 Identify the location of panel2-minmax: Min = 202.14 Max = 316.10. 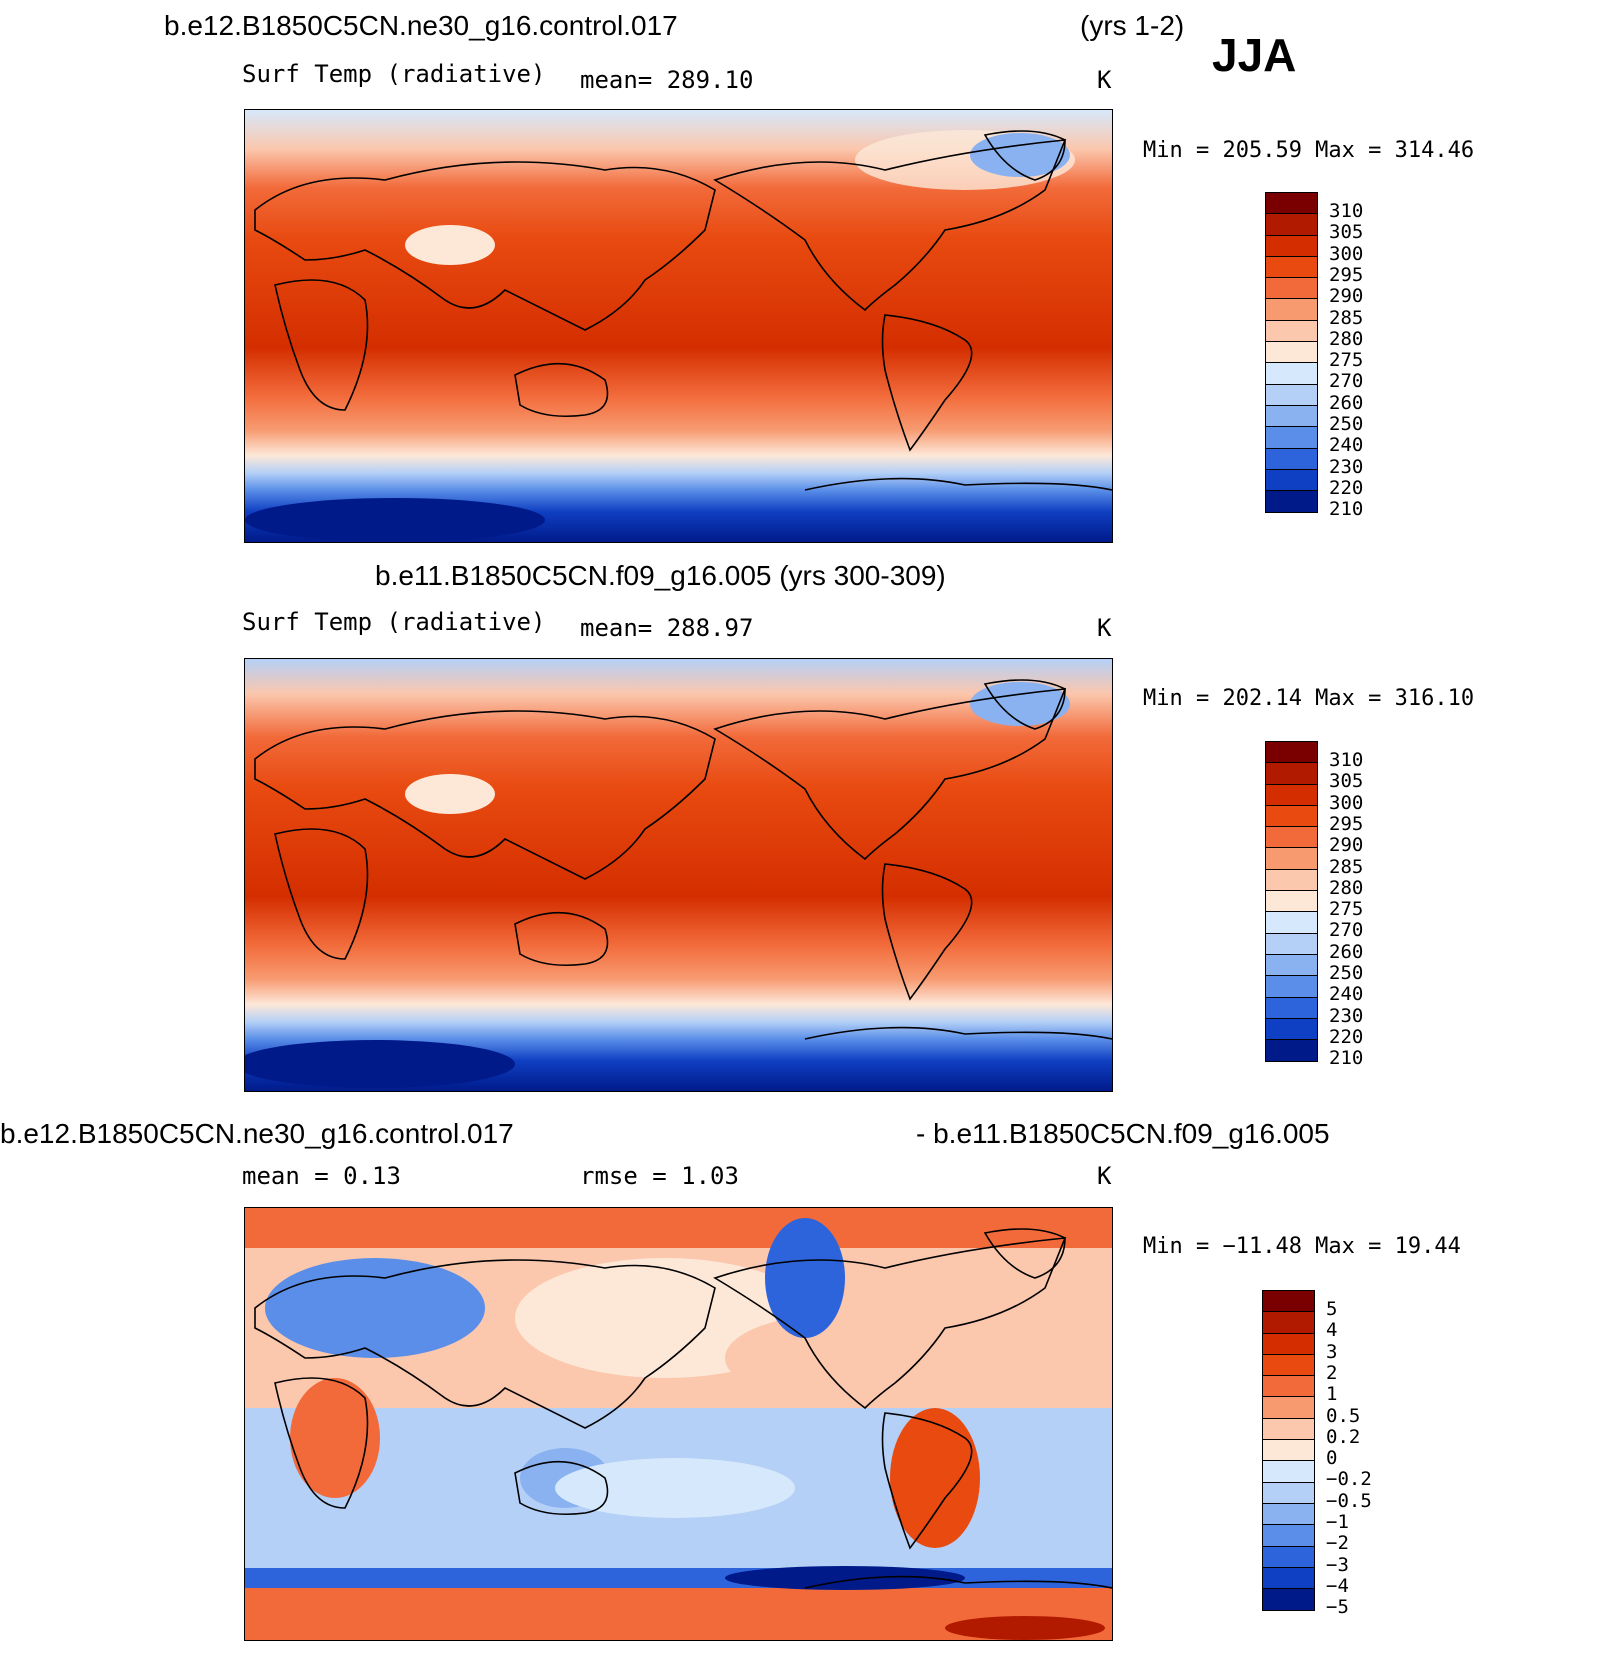
(1309, 698).